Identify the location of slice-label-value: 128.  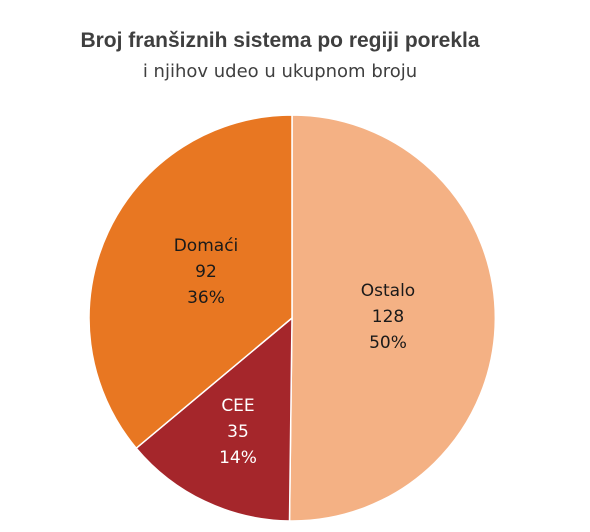
(388, 317).